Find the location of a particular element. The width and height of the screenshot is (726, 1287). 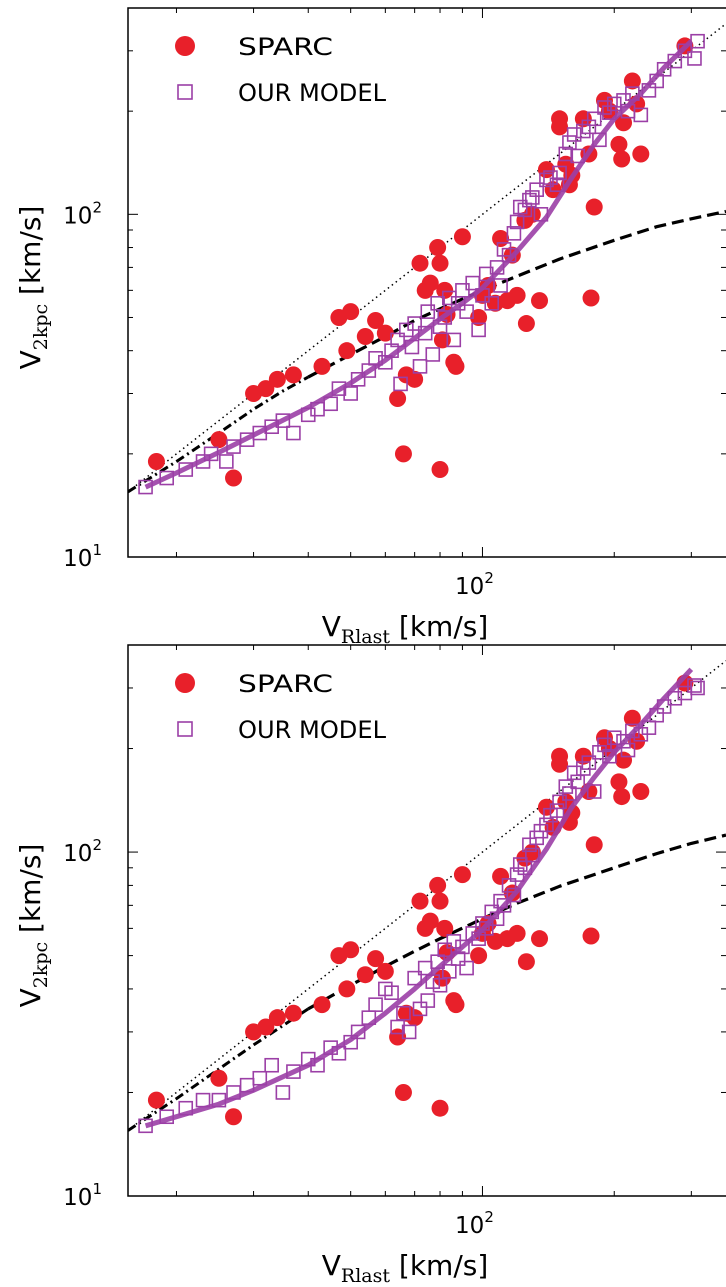

y-tick-label: 10¹ is located at coordinates (82, 556).